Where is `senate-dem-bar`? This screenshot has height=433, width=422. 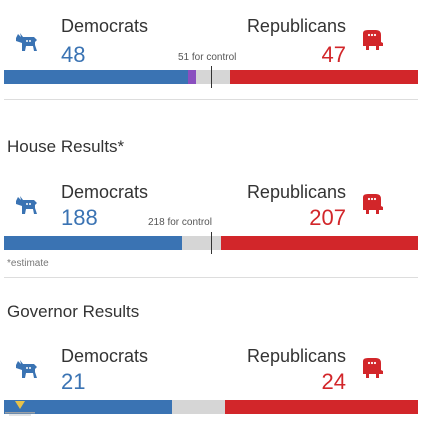 senate-dem-bar is located at coordinates (96, 77).